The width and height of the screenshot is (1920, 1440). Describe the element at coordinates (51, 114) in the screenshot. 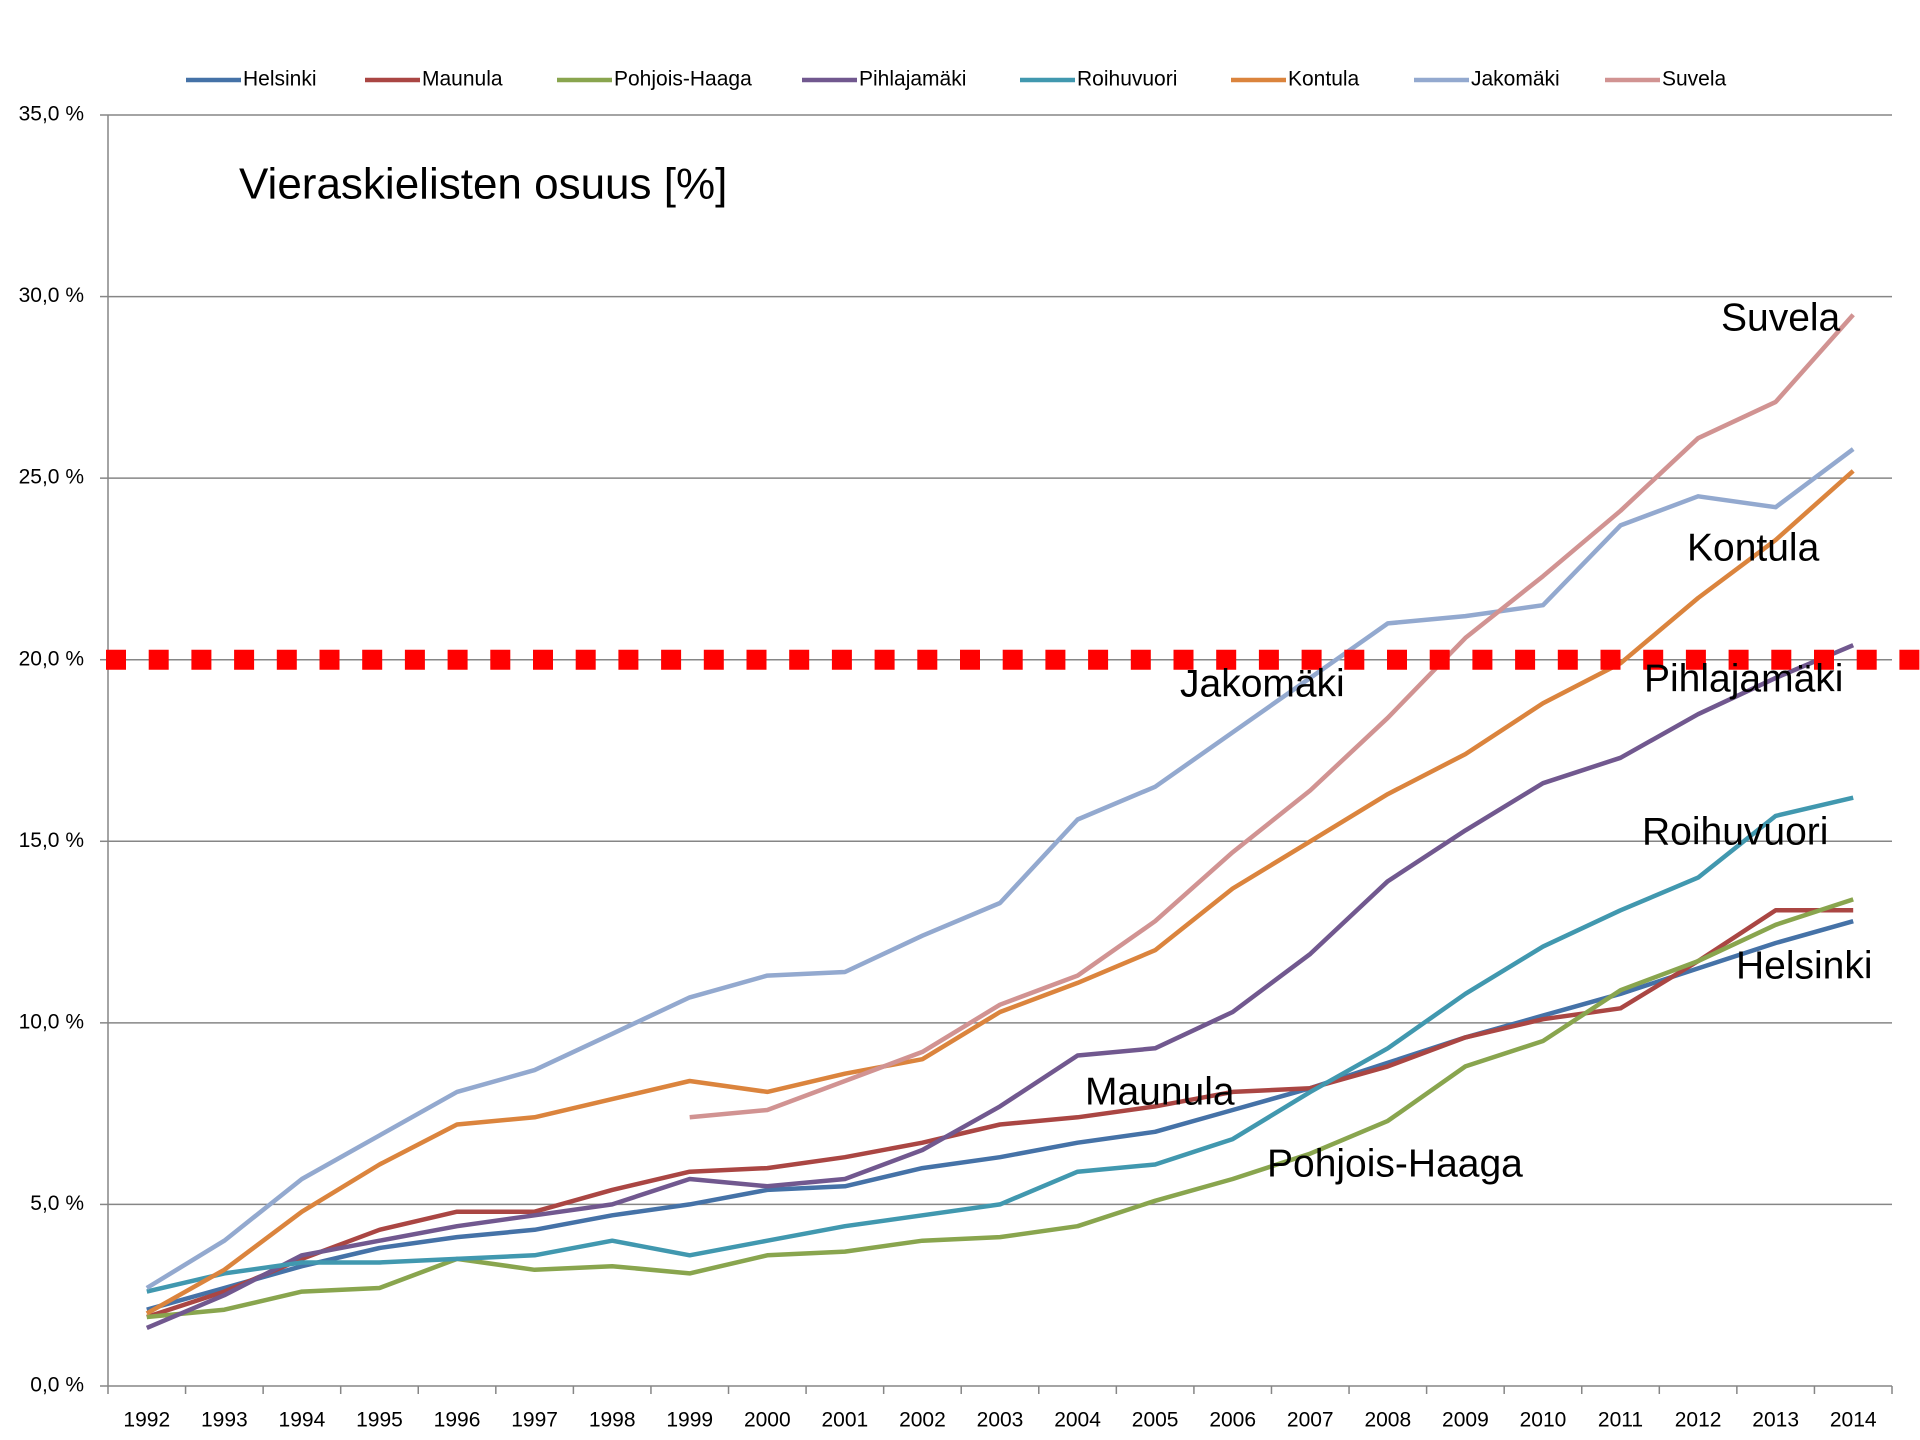

I see `y-tick-label: 35,0 %` at that location.